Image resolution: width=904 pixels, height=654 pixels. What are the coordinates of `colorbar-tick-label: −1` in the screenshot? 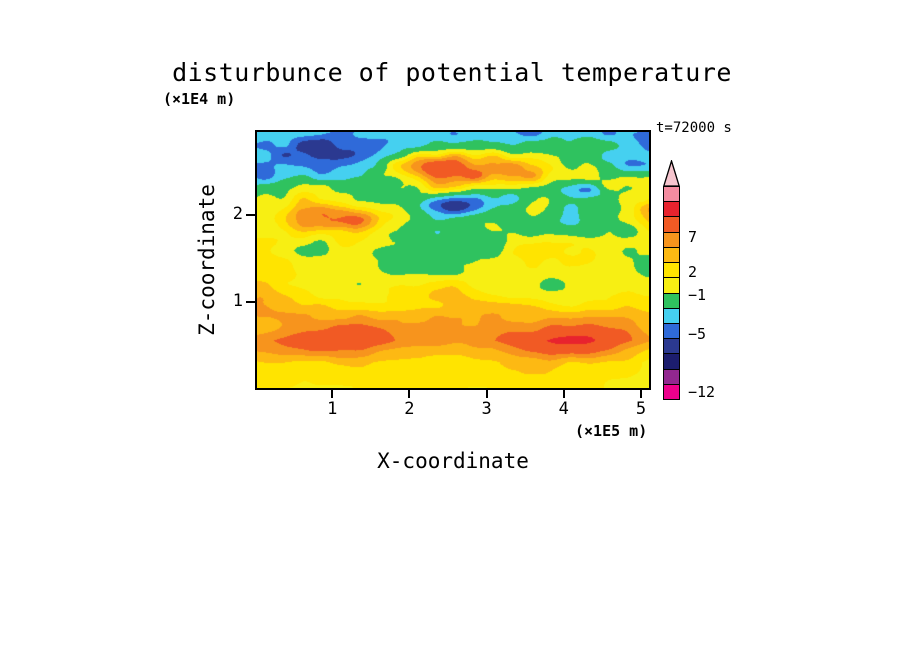 It's located at (697, 295).